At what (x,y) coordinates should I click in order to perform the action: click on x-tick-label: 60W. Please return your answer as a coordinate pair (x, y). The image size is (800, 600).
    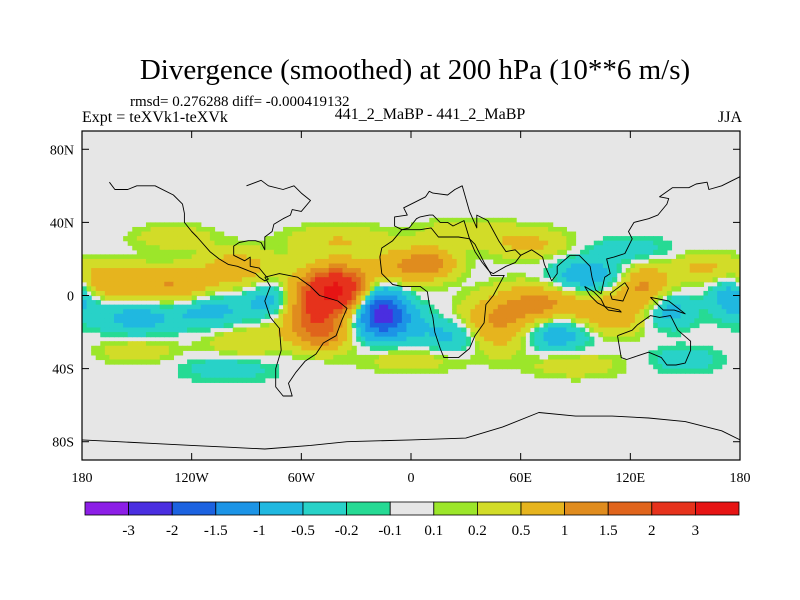
    Looking at the image, I should click on (302, 478).